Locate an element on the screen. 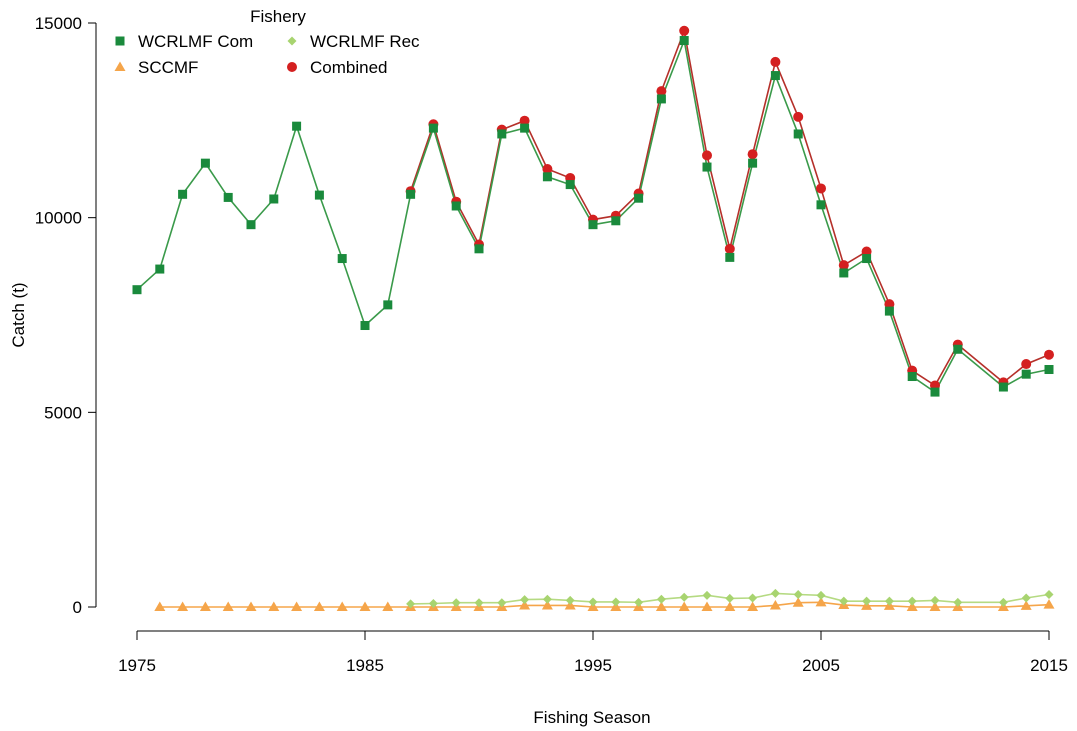  x-axis-title: Fishing Season is located at coordinates (591, 717).